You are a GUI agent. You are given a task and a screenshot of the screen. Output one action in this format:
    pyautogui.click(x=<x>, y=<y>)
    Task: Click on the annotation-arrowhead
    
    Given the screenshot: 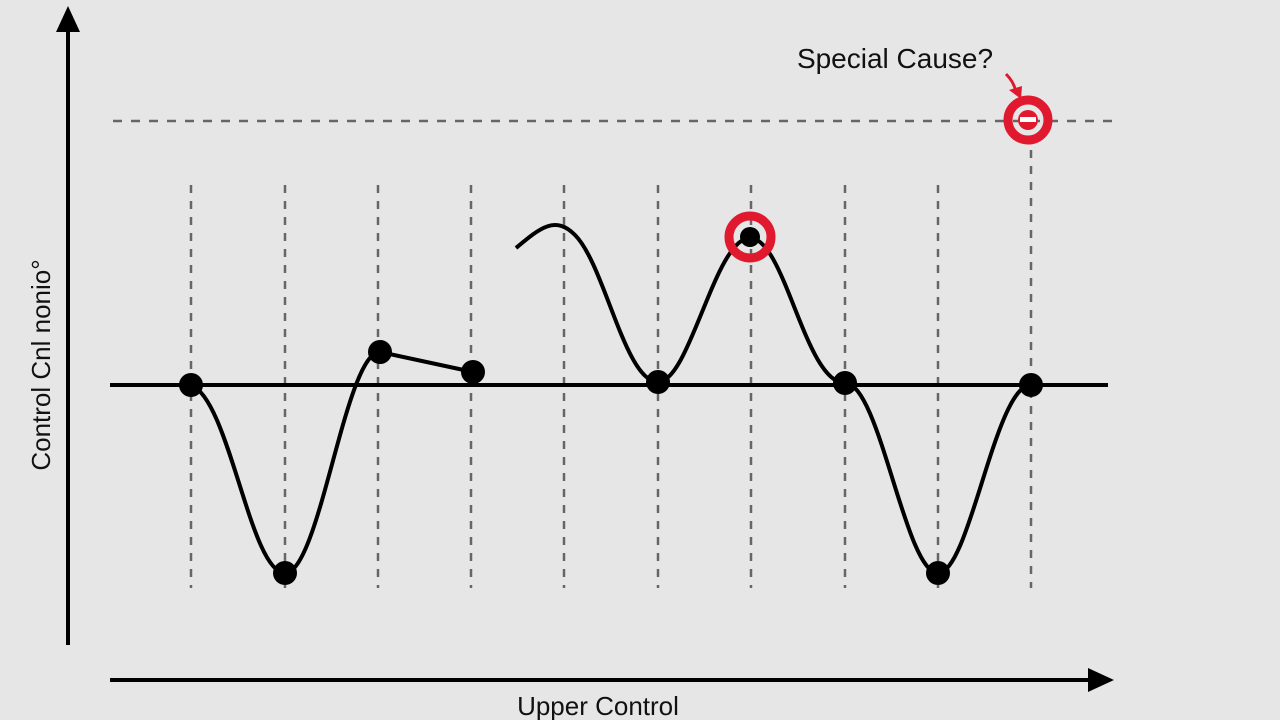 What is the action you would take?
    pyautogui.click(x=1015, y=92)
    